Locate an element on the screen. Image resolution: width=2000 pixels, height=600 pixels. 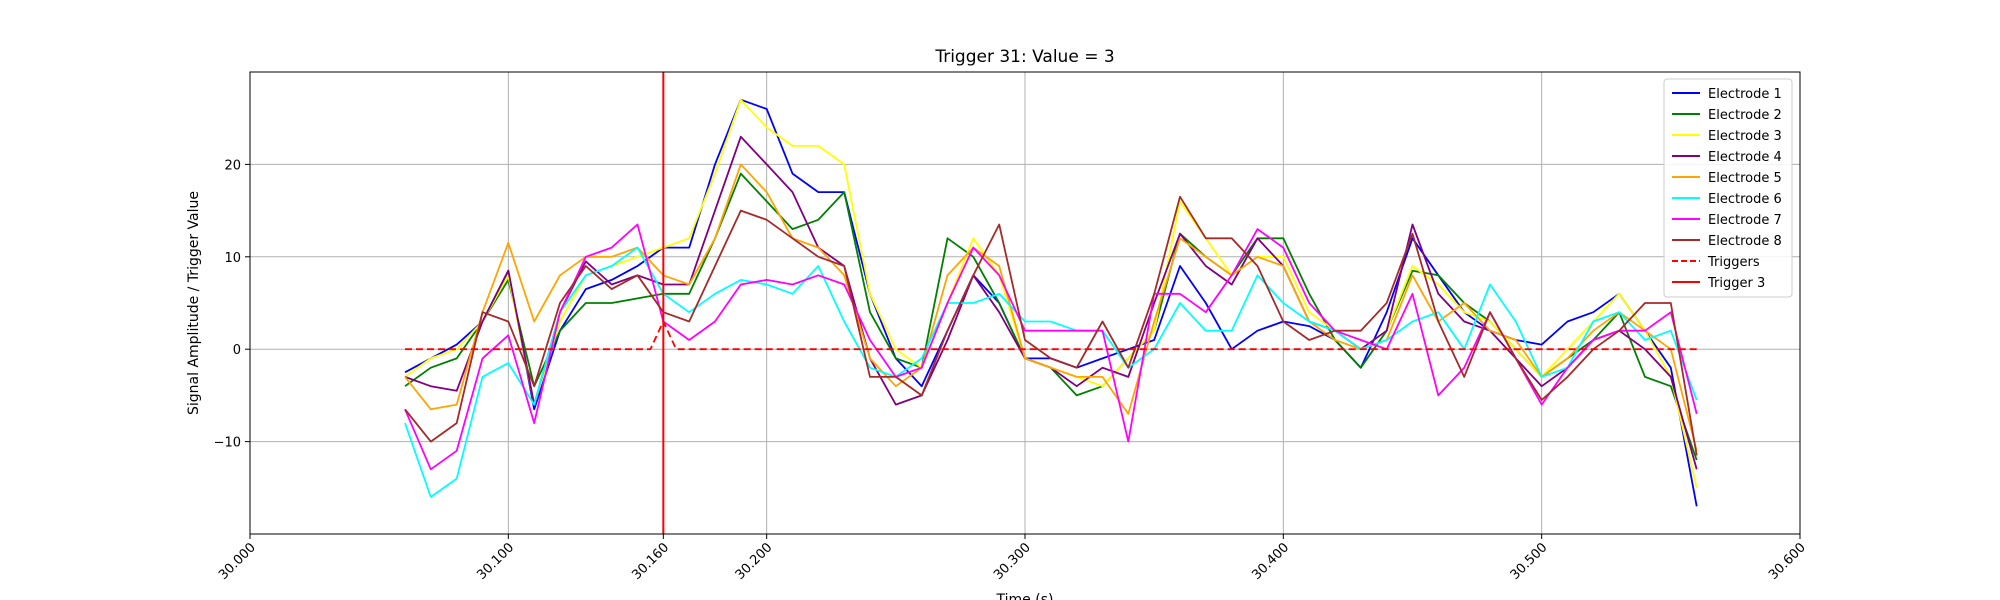
x-tick-label: 30.200 is located at coordinates (754, 561).